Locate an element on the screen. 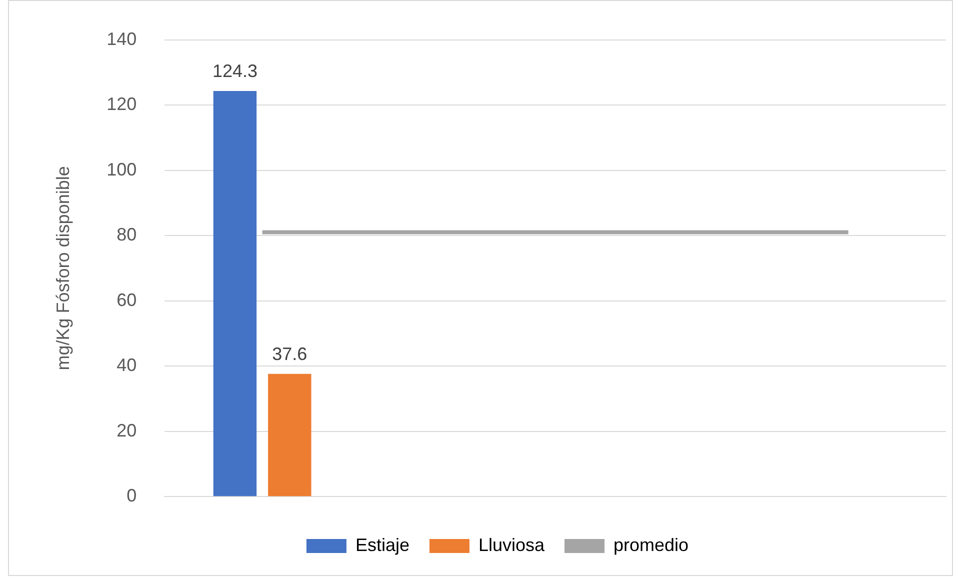 The image size is (955, 578). y-tick-label: 0 is located at coordinates (131, 496).